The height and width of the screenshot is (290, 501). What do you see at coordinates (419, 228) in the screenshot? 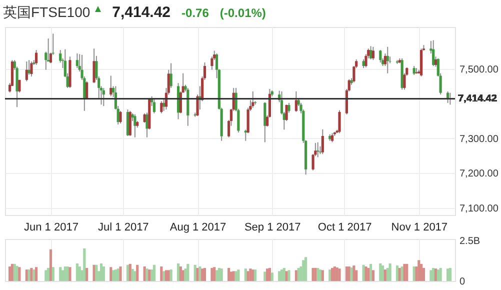
I see `x-tick-label: Nov 1 2017` at bounding box center [419, 228].